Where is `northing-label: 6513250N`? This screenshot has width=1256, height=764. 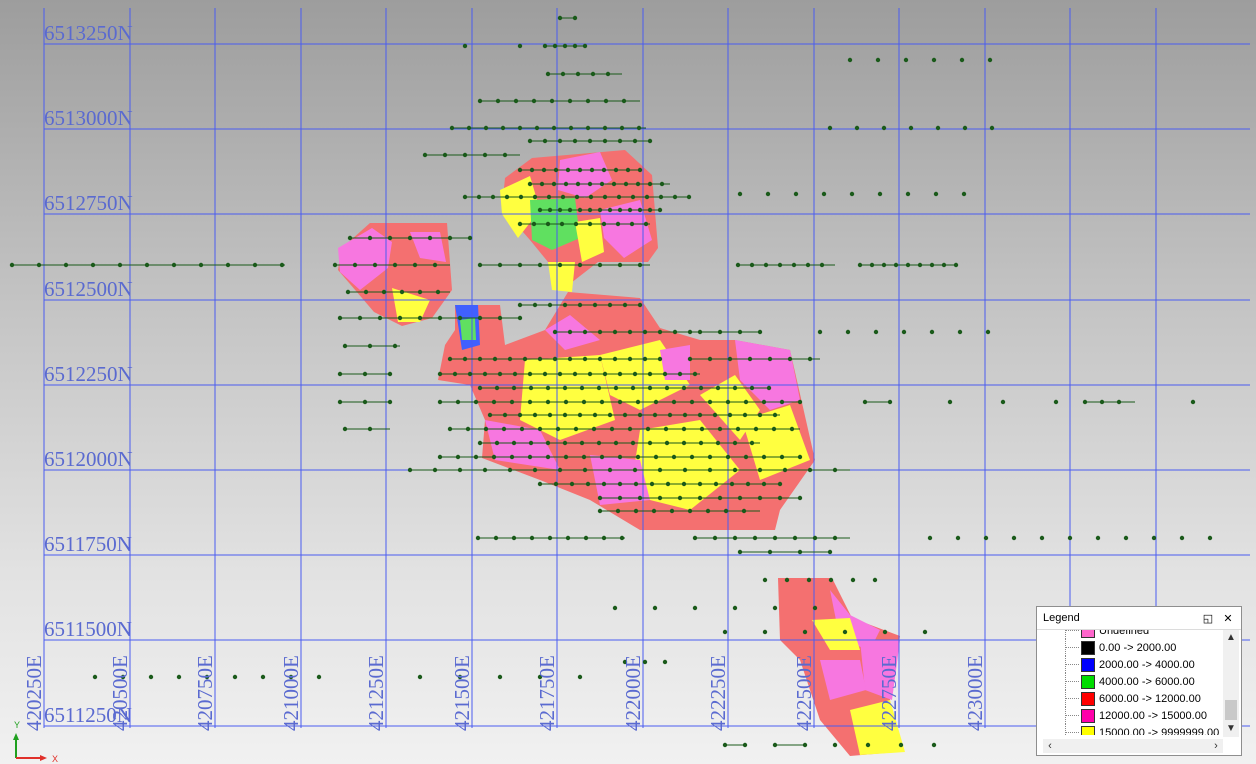 northing-label: 6513250N is located at coordinates (88, 33).